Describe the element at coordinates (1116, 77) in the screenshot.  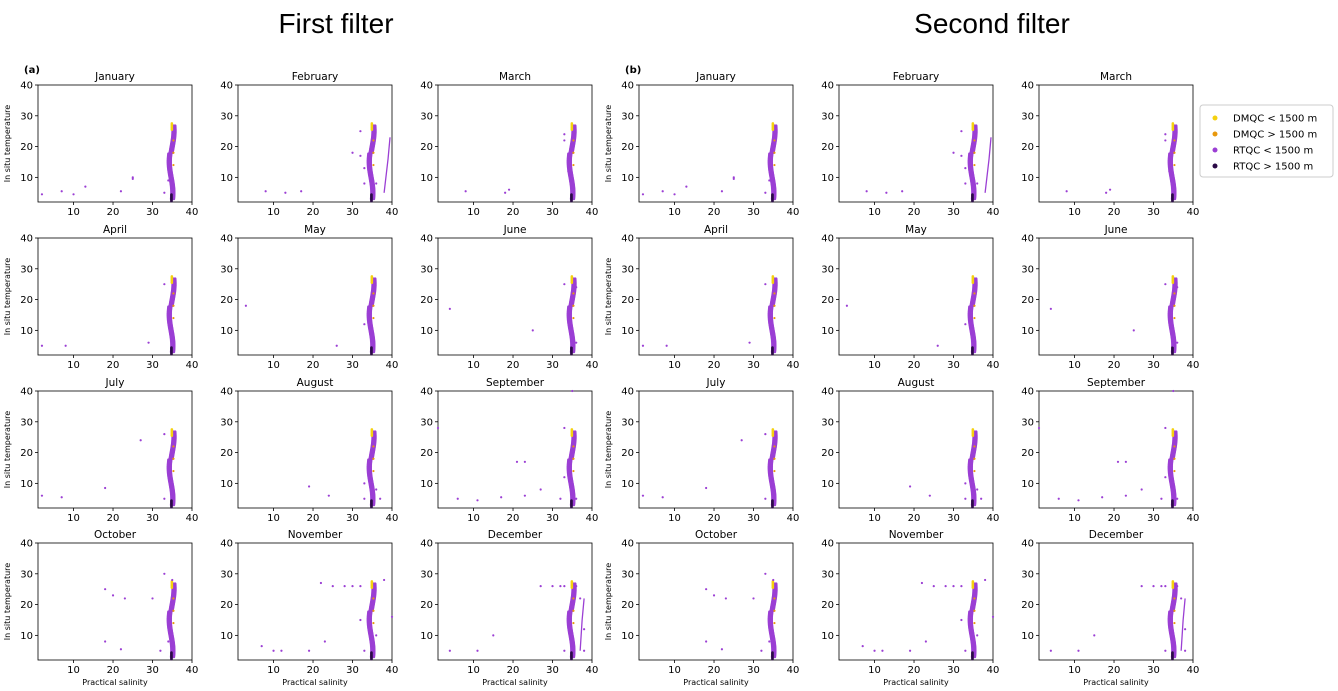
I see `subplot-title: March` at that location.